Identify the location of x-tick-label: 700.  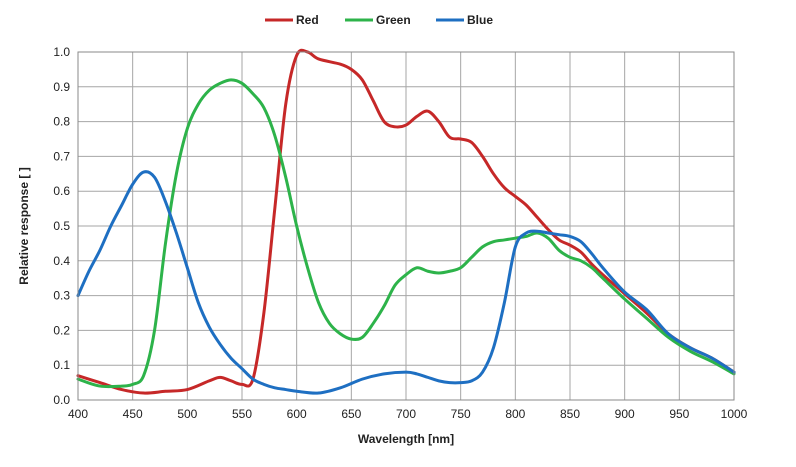
(406, 414).